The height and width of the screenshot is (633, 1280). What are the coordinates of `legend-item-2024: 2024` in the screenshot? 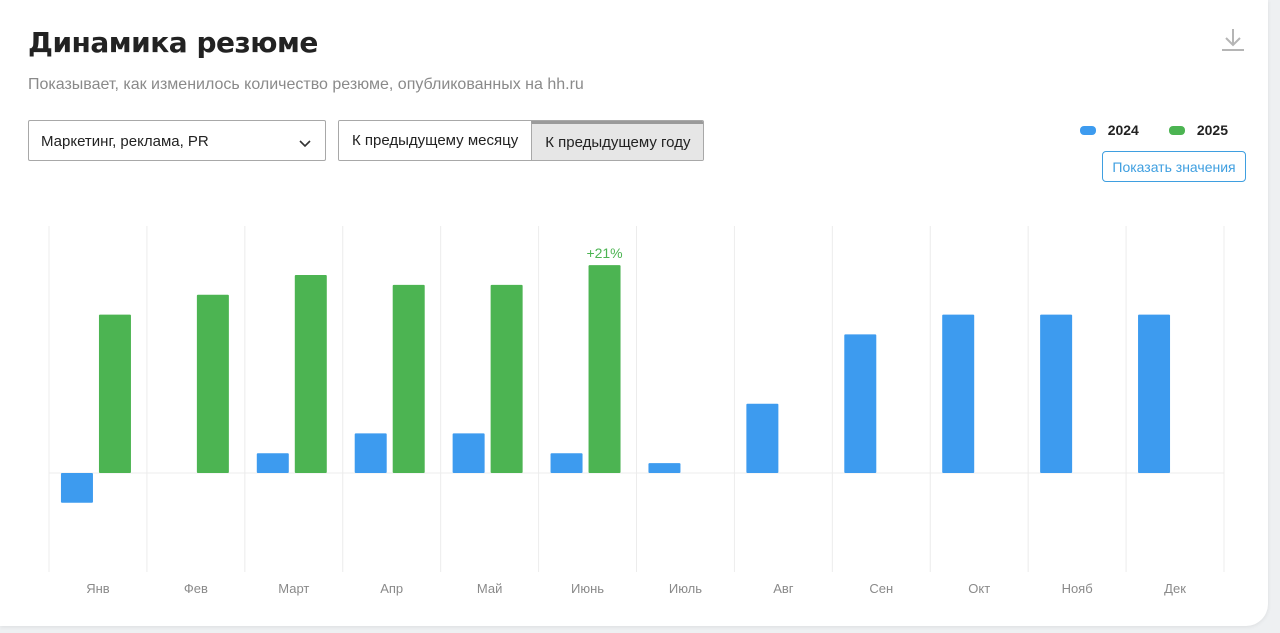 It's located at (1109, 130).